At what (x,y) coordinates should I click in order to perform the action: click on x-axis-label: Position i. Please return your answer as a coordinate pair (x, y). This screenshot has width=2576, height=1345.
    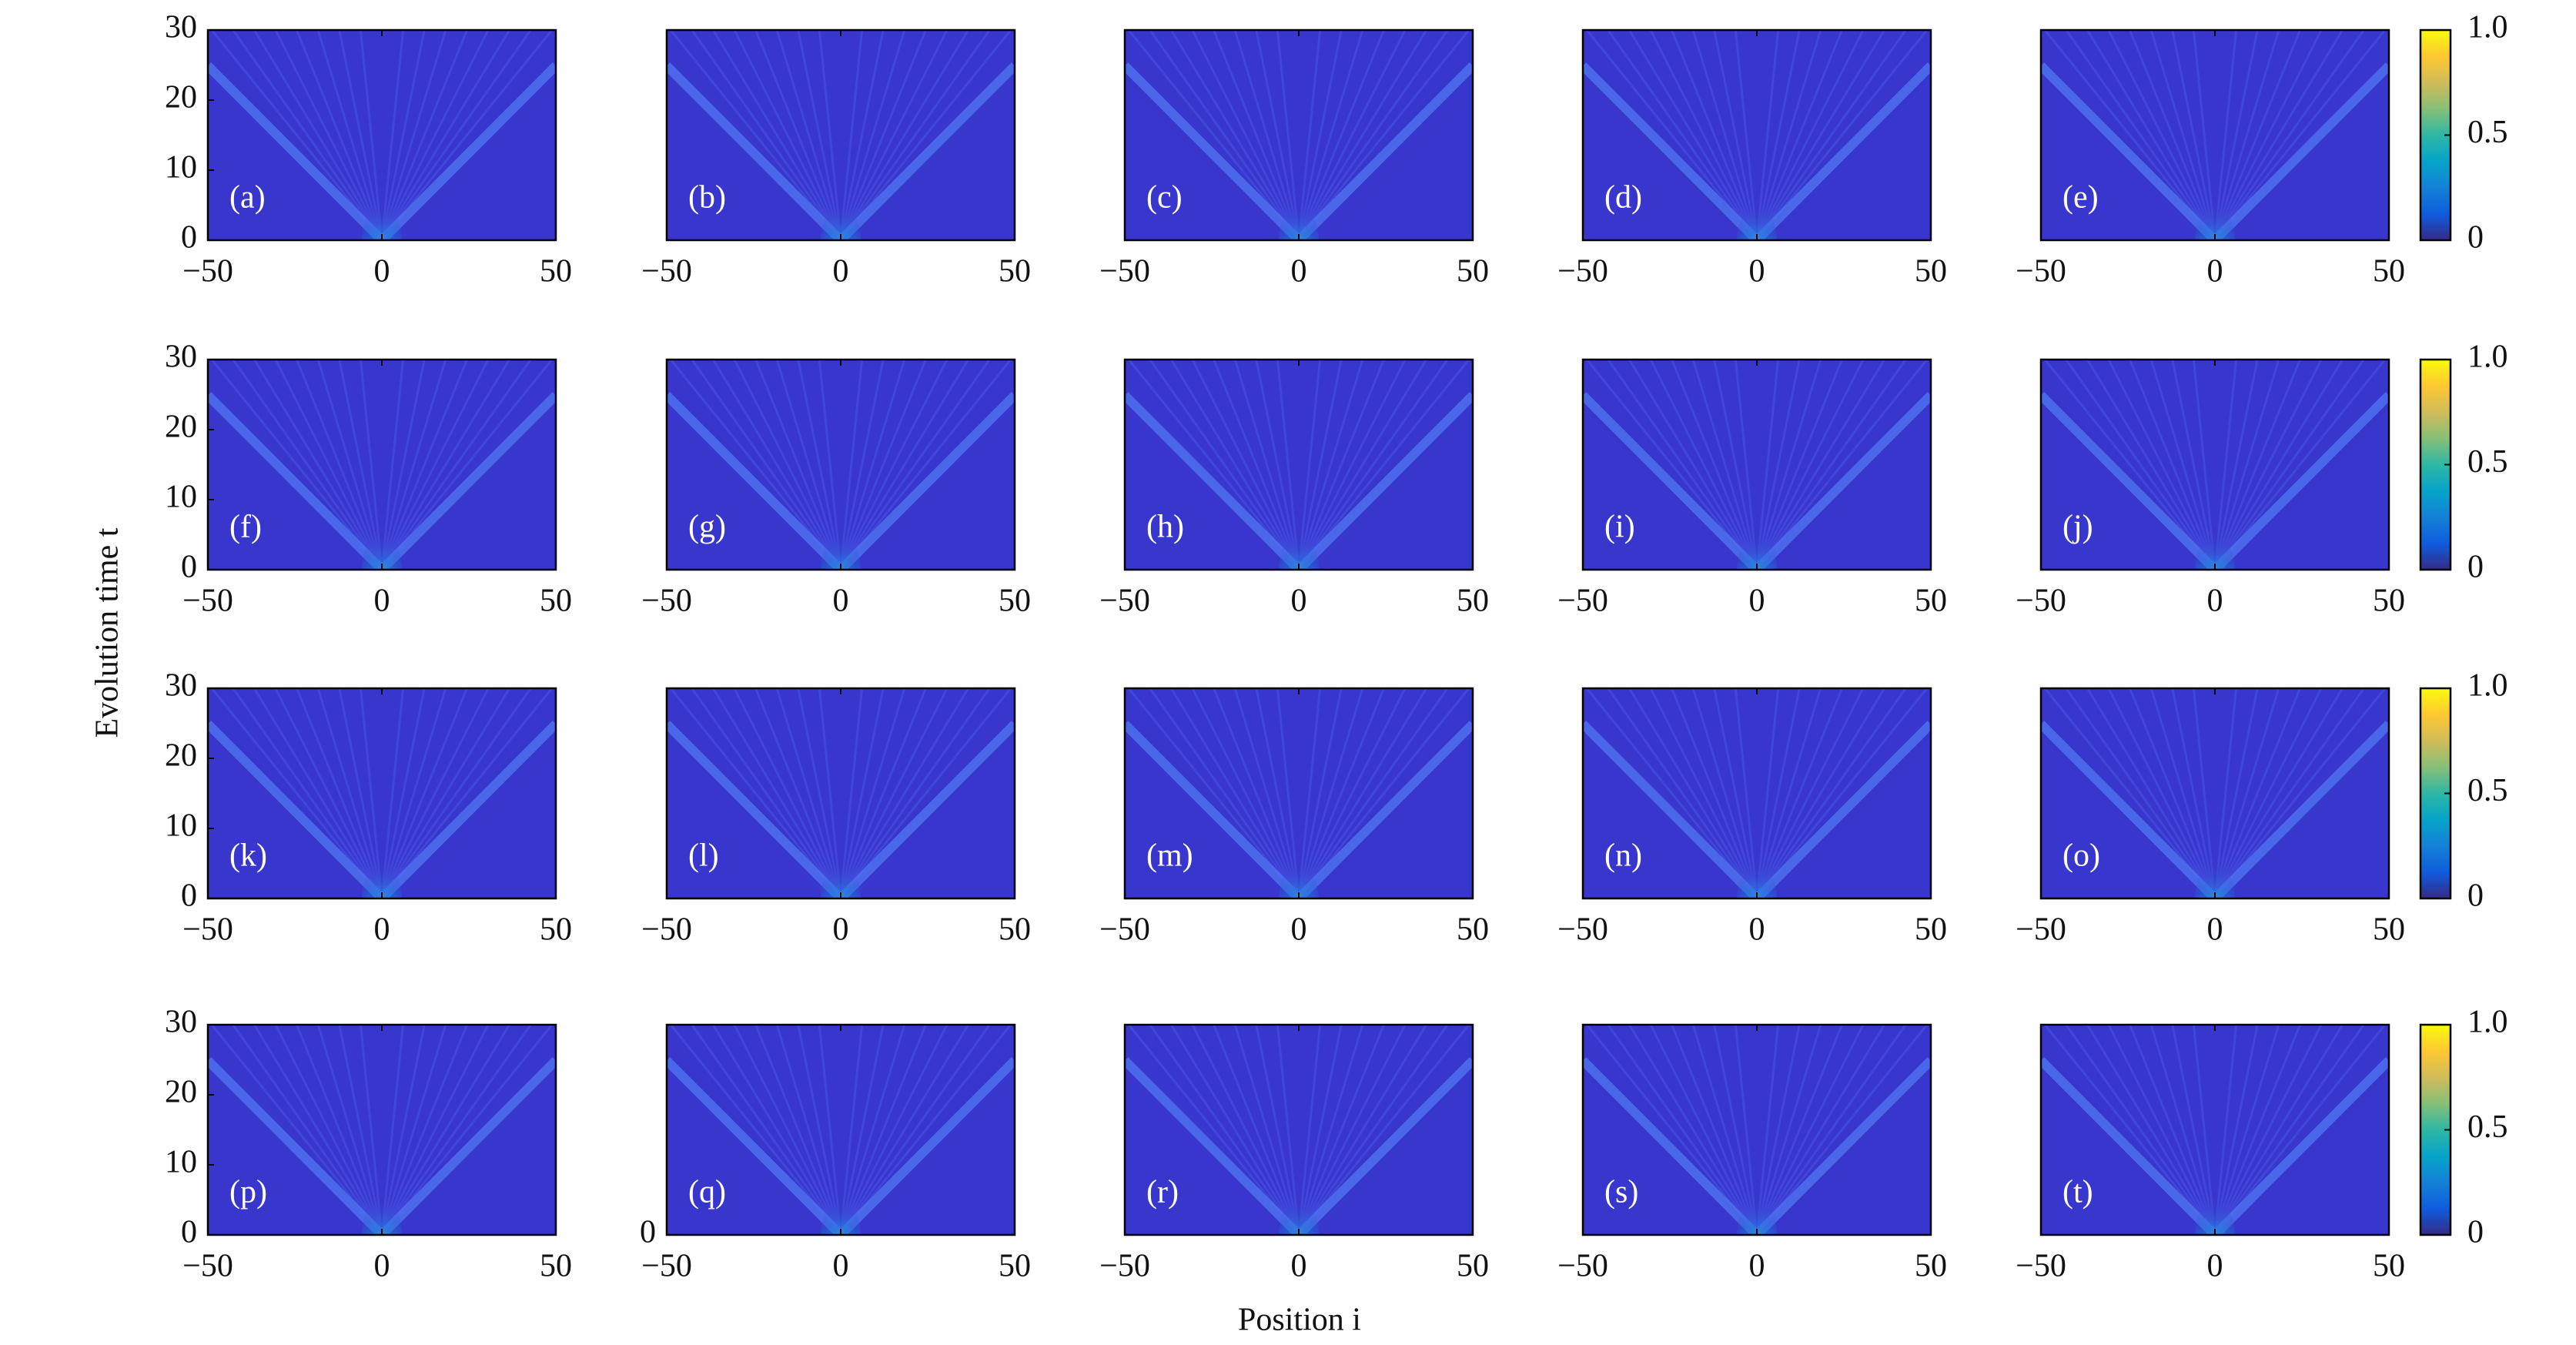
    Looking at the image, I should click on (1300, 1320).